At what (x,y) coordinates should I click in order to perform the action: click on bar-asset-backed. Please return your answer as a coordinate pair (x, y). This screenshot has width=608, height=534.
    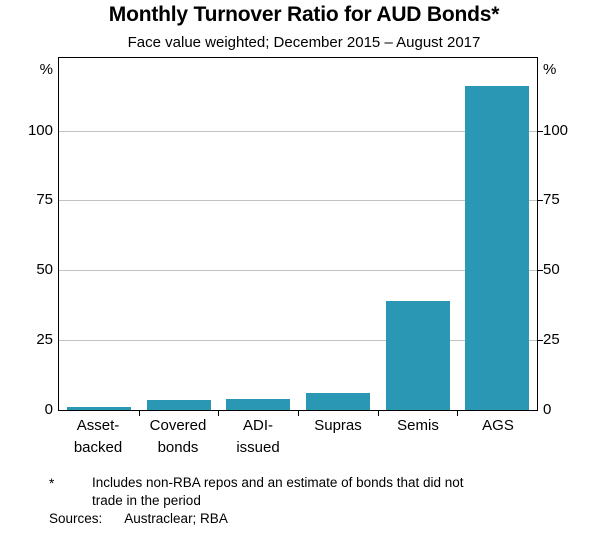
    Looking at the image, I should click on (99, 408).